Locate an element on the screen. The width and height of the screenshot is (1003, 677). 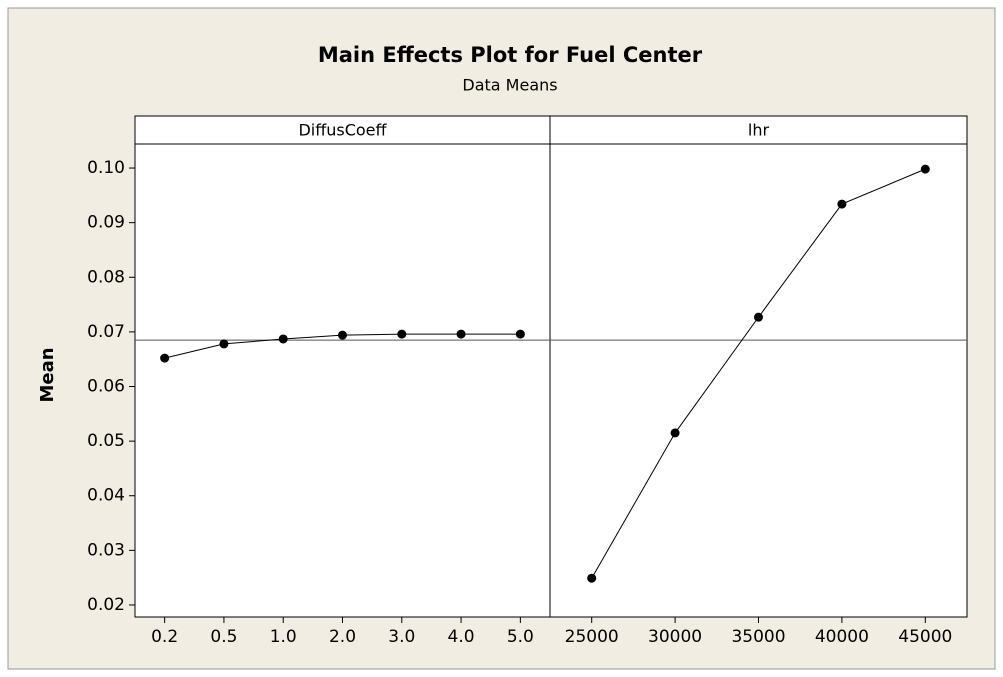
y-tick-label: 0.02 is located at coordinates (106, 605).